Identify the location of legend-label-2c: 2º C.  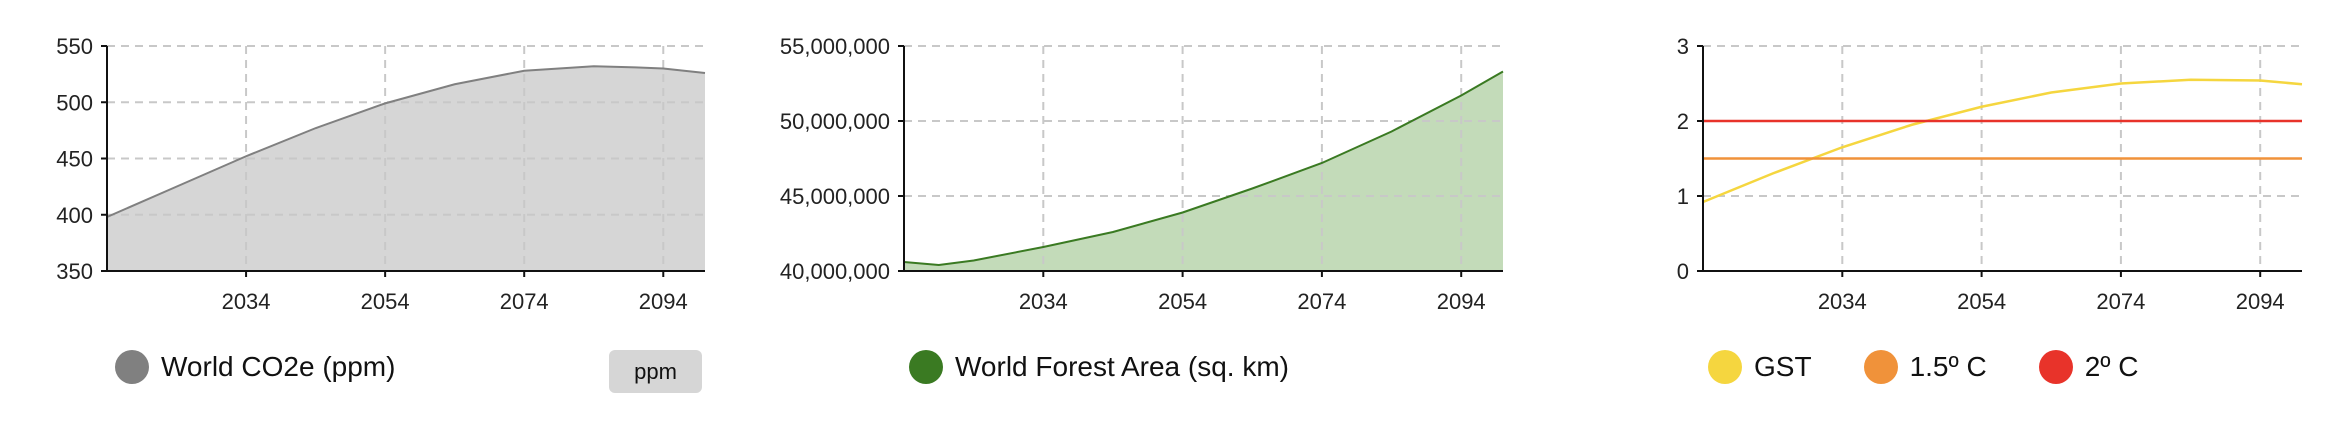
(2111, 366).